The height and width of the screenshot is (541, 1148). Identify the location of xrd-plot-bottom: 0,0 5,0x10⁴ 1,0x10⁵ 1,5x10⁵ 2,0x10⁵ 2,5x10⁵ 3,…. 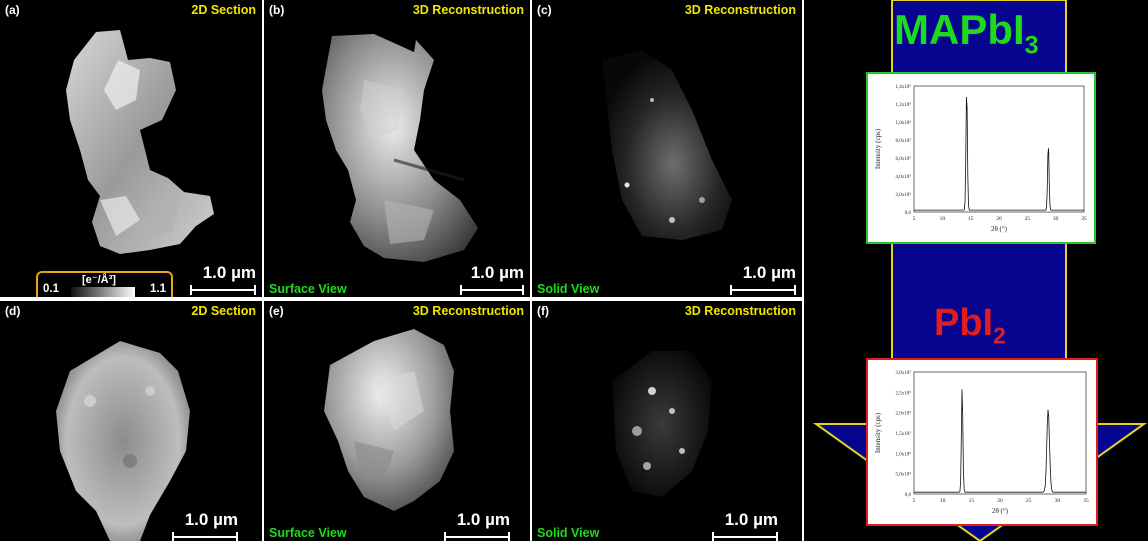
(982, 442).